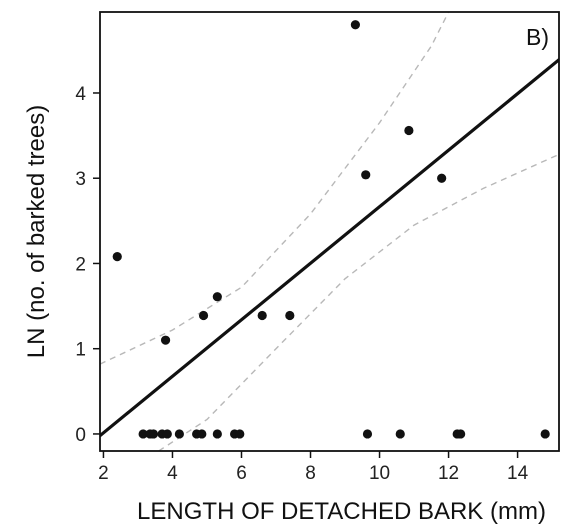  I want to click on x-tick-label: 10, so click(379, 473).